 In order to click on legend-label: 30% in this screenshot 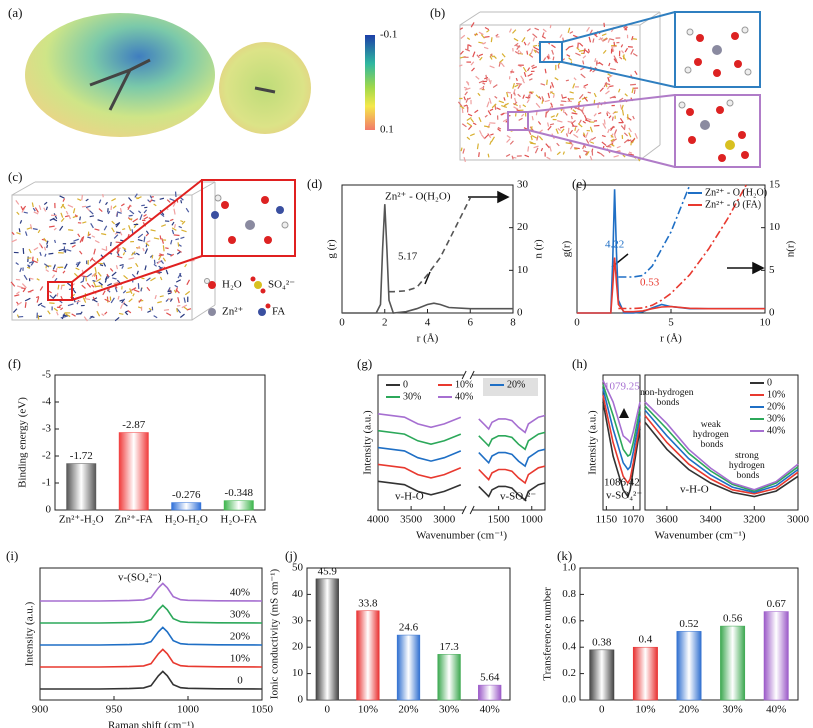, I will do `click(776, 418)`.